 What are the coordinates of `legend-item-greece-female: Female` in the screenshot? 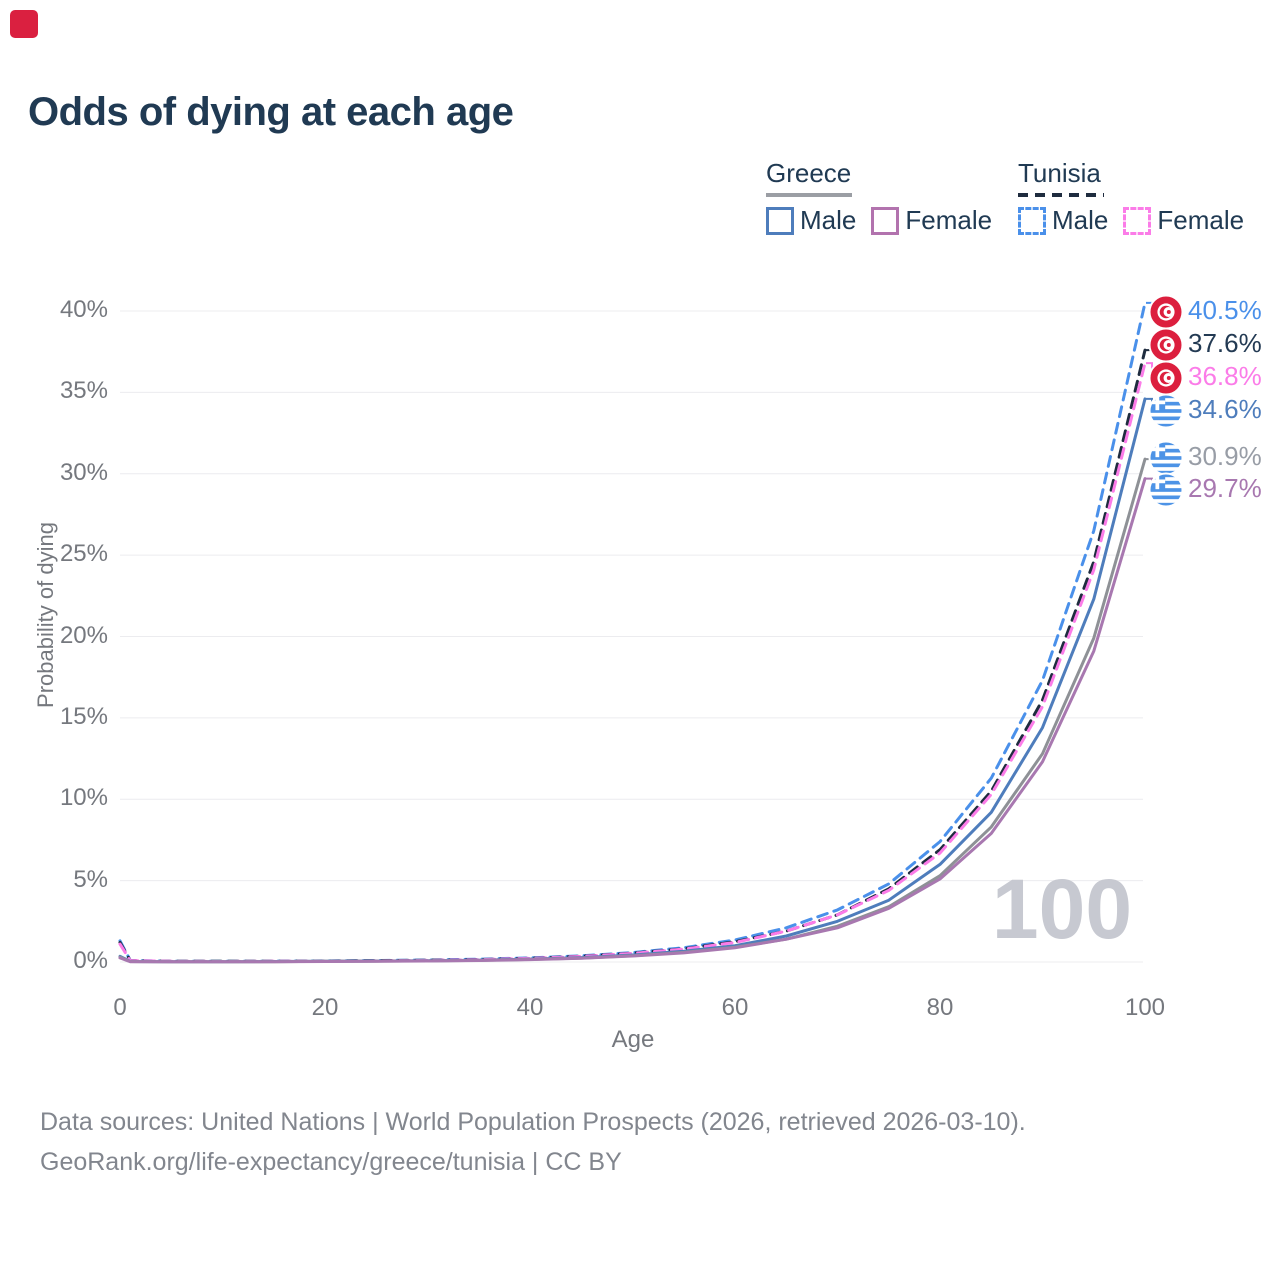 It's located at (931, 220).